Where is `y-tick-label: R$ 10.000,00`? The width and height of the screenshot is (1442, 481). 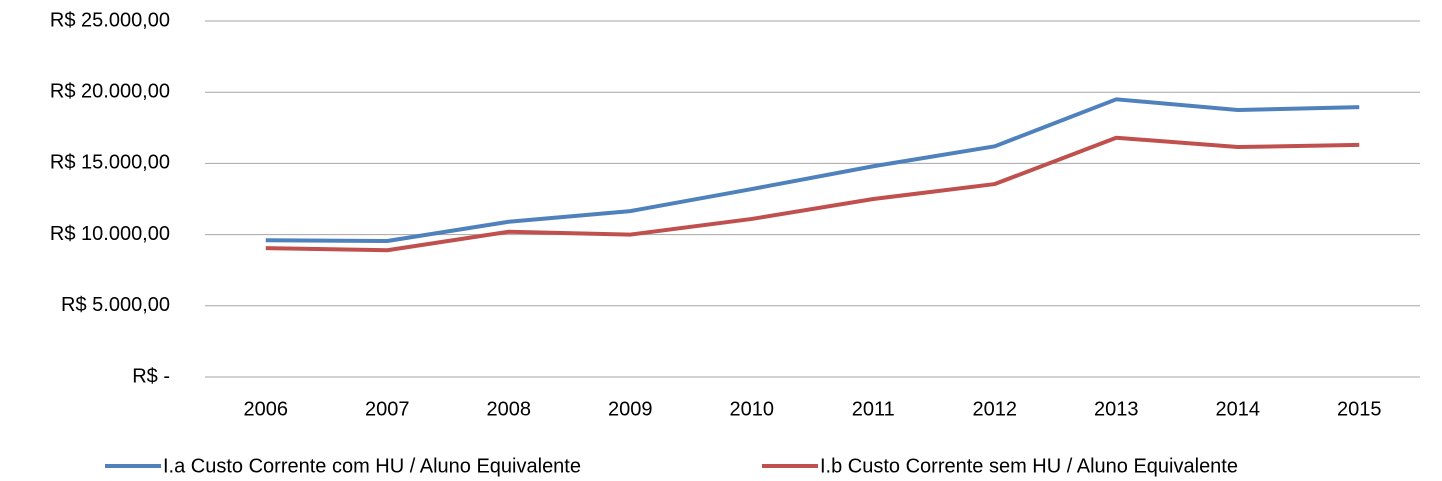
y-tick-label: R$ 10.000,00 is located at coordinates (110, 234).